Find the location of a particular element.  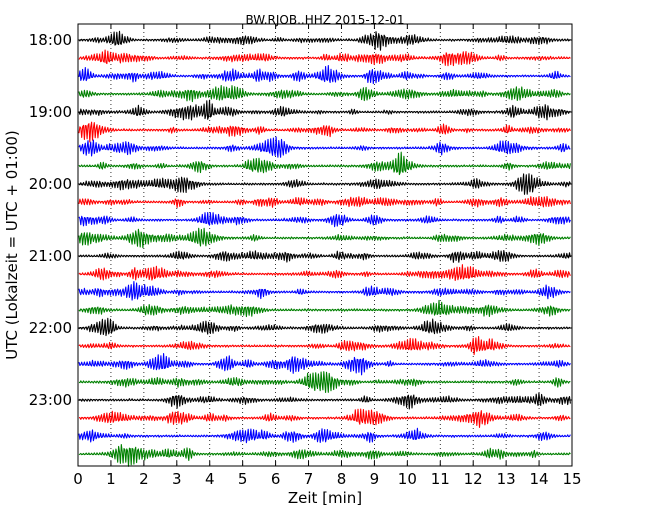

y-axis-label: UTC (Lokalzeit = UTC + 01:00) is located at coordinates (12, 245).